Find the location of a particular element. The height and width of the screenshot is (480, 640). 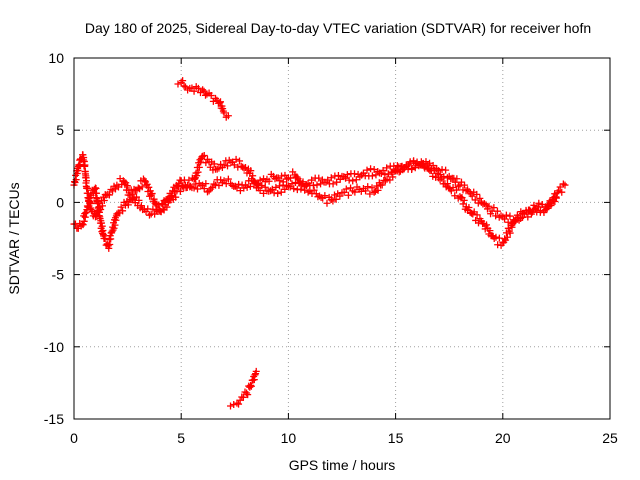

x-tick-label: 10 is located at coordinates (289, 438).